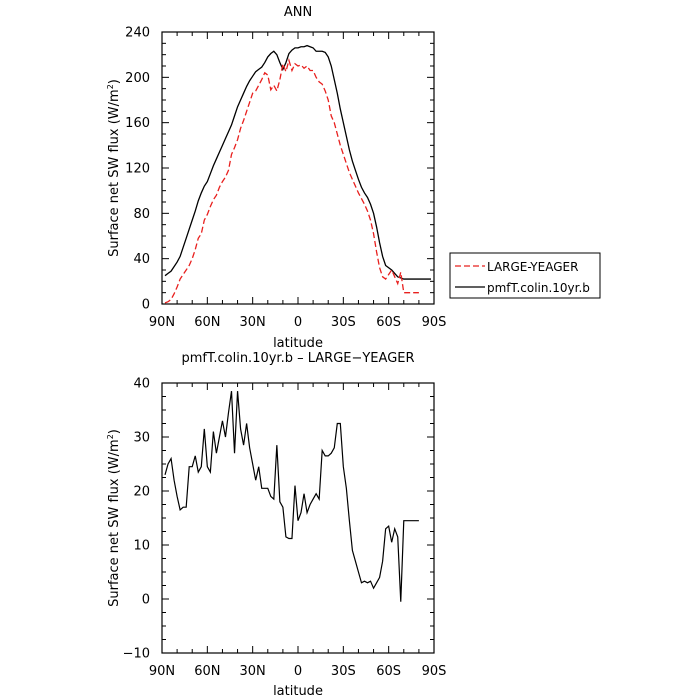 The image size is (700, 700). Describe the element at coordinates (291, 180) in the screenshot. I see `top-series-red-dashed-line` at that location.